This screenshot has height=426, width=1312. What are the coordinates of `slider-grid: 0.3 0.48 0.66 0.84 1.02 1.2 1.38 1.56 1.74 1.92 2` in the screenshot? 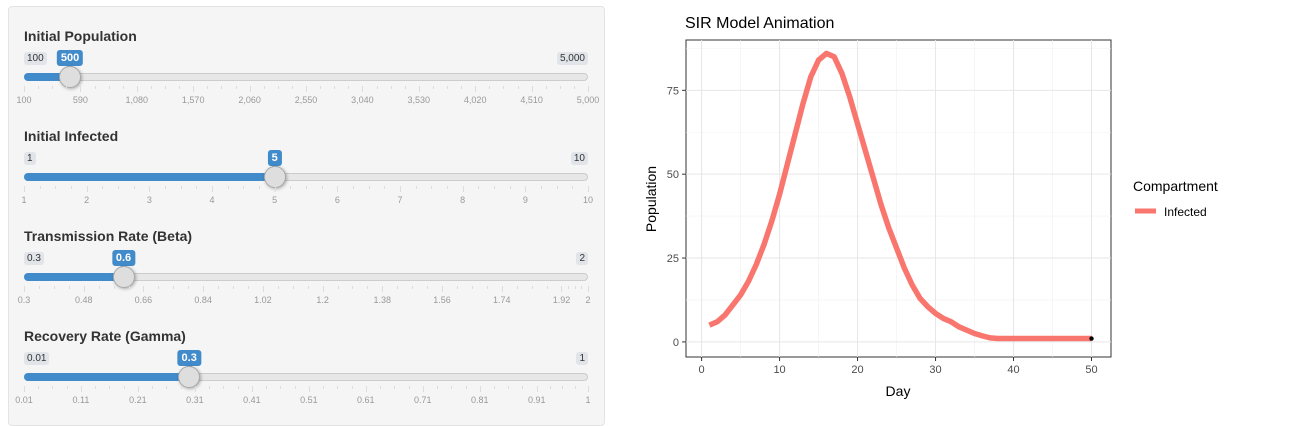 It's located at (304, 296).